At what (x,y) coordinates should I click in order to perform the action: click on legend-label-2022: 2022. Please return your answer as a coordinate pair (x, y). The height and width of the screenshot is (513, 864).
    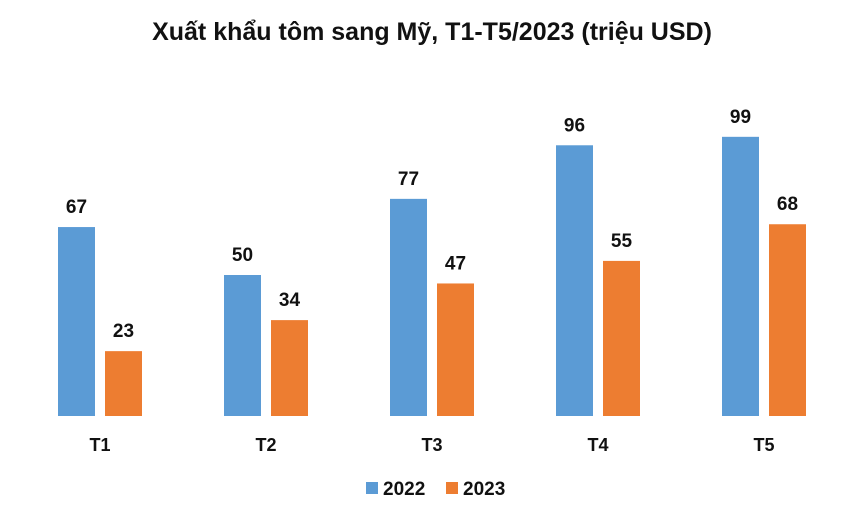
    Looking at the image, I should click on (404, 489).